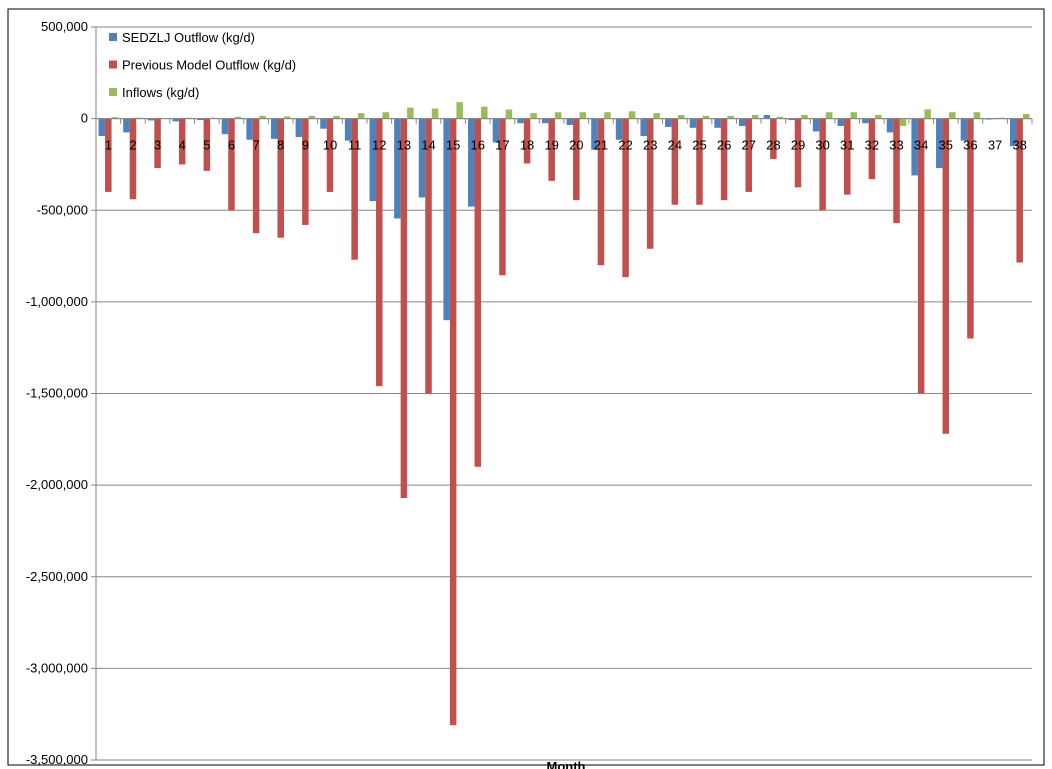  What do you see at coordinates (188, 37) in the screenshot?
I see `legend-label-1: SEDZLJ Outflow (kg/d)` at bounding box center [188, 37].